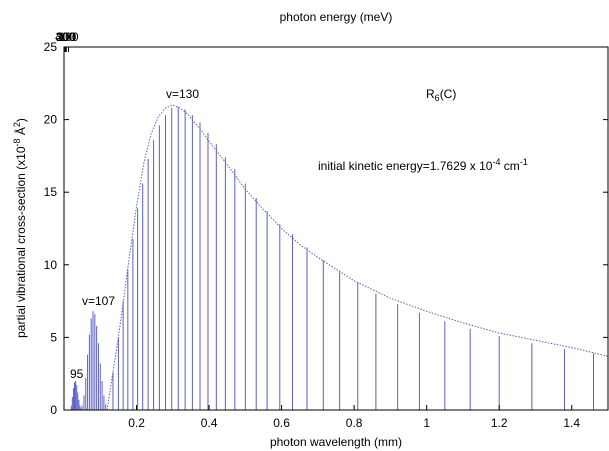  What do you see at coordinates (354, 423) in the screenshot?
I see `x-tick-label: 0.8` at bounding box center [354, 423].